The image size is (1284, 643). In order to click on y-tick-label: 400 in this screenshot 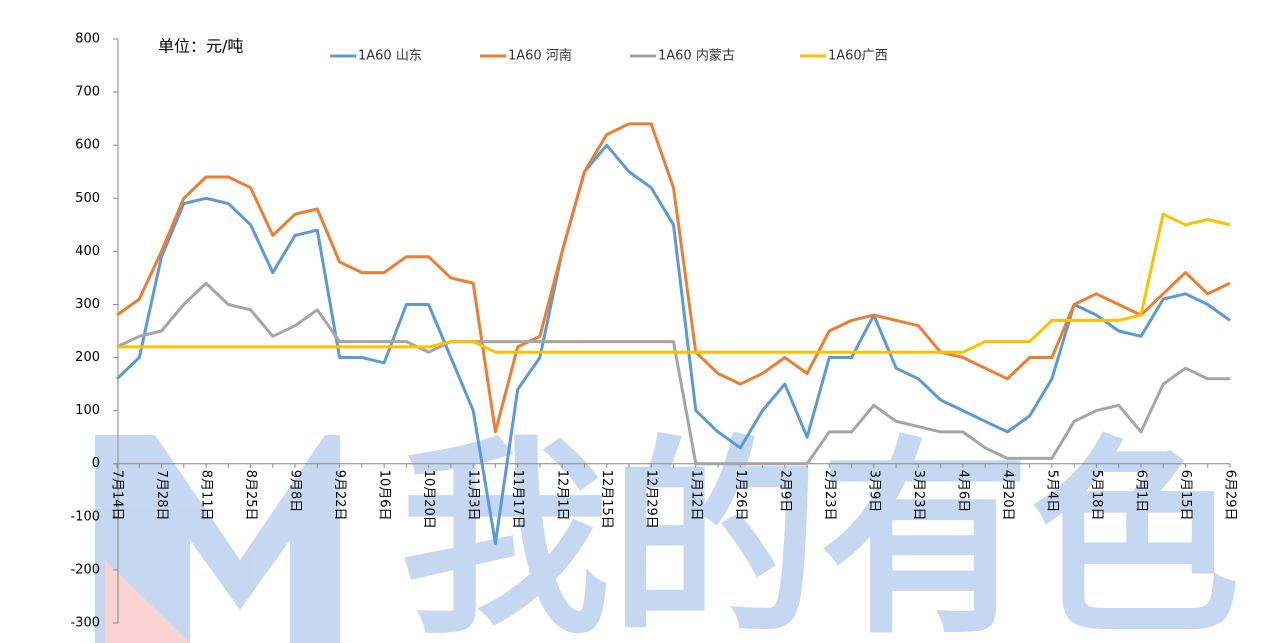, I will do `click(87, 251)`.